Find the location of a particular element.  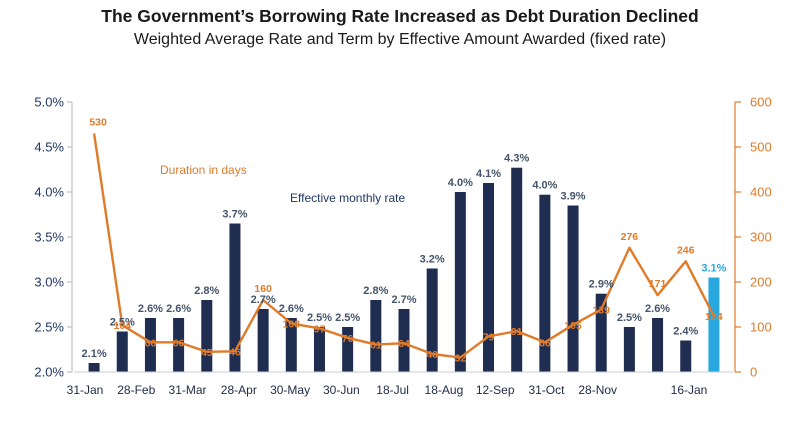

right-axis: 0 100 200 300 400 500 600 is located at coordinates (753, 237).